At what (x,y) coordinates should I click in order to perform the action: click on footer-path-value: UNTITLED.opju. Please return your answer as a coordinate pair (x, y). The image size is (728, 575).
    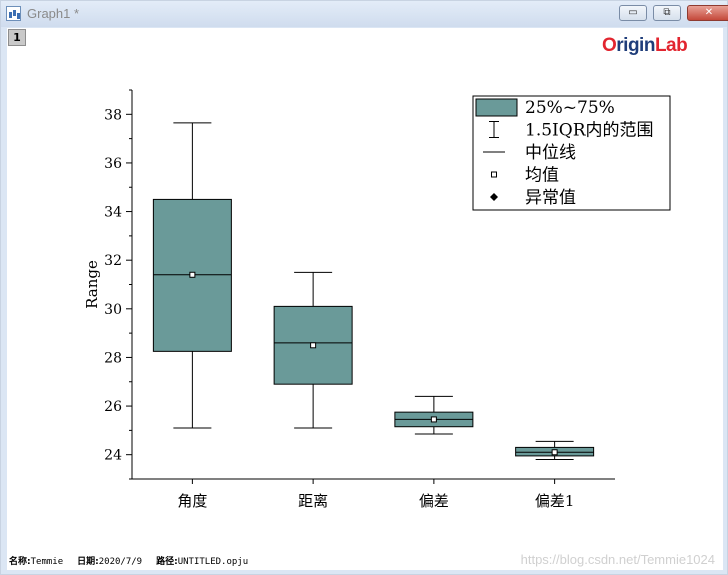
    Looking at the image, I should click on (213, 562).